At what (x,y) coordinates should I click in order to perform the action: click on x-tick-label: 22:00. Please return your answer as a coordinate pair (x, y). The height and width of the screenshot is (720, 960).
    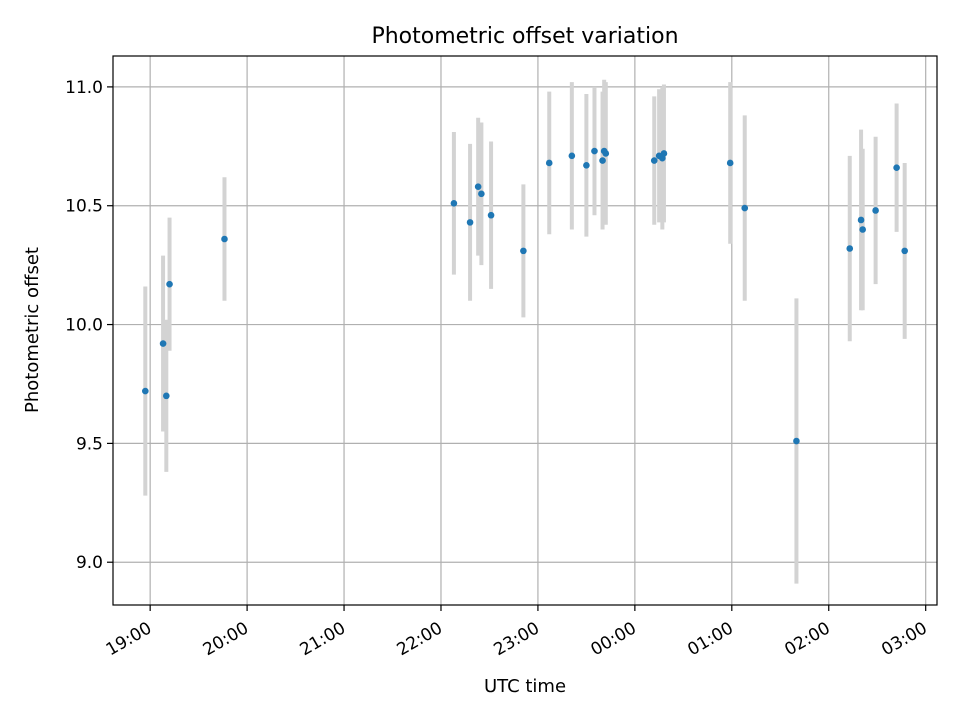
    Looking at the image, I should click on (420, 639).